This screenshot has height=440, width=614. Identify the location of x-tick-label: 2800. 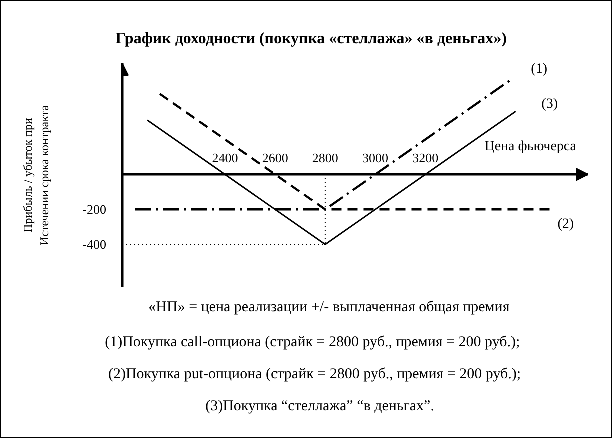
(325, 158).